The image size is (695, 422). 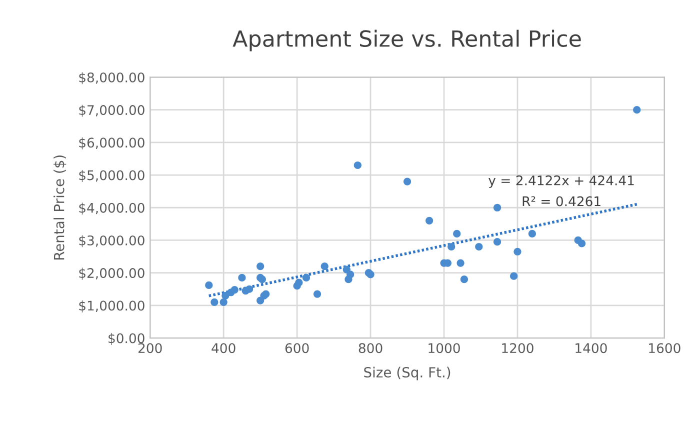 I want to click on annotation: y = 2.4122x + 424.41, so click(x=561, y=181).